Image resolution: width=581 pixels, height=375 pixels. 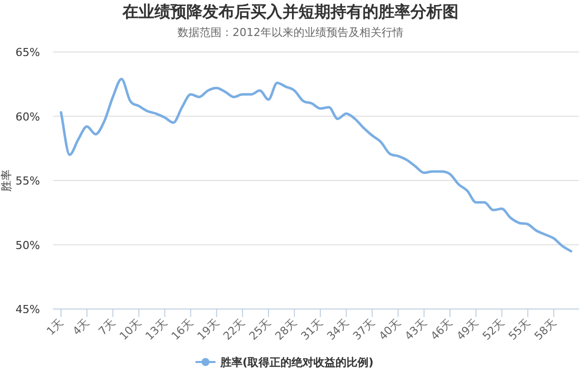 What do you see at coordinates (545, 329) in the screenshot?
I see `x-tick-label: 58天` at bounding box center [545, 329].